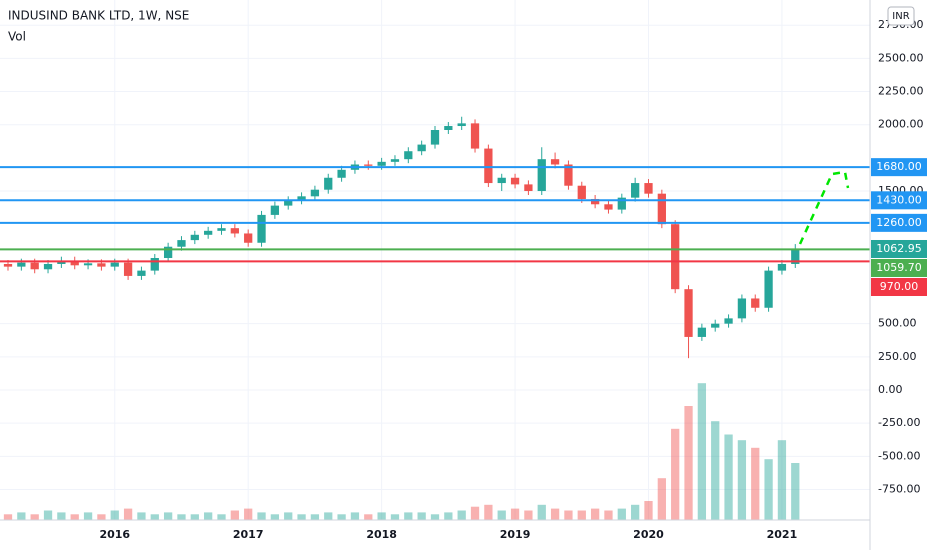 Image resolution: width=932 pixels, height=550 pixels. What do you see at coordinates (899, 422) in the screenshot?
I see `y-tick-label: -250.00` at bounding box center [899, 422].